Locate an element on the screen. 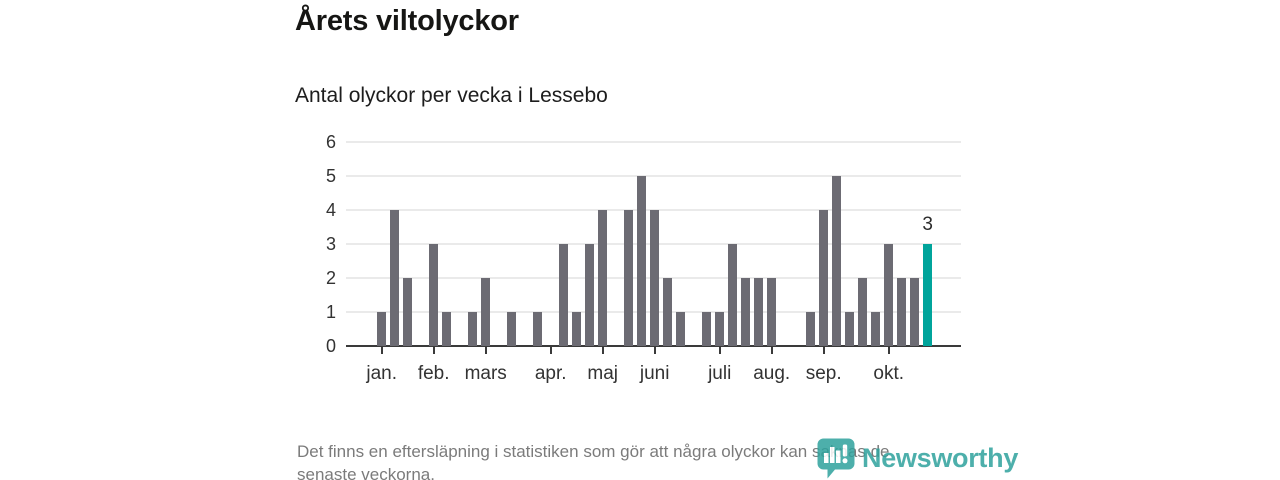  chart-subtitle: Antal olyckor per vecka i Lessebo is located at coordinates (451, 95).